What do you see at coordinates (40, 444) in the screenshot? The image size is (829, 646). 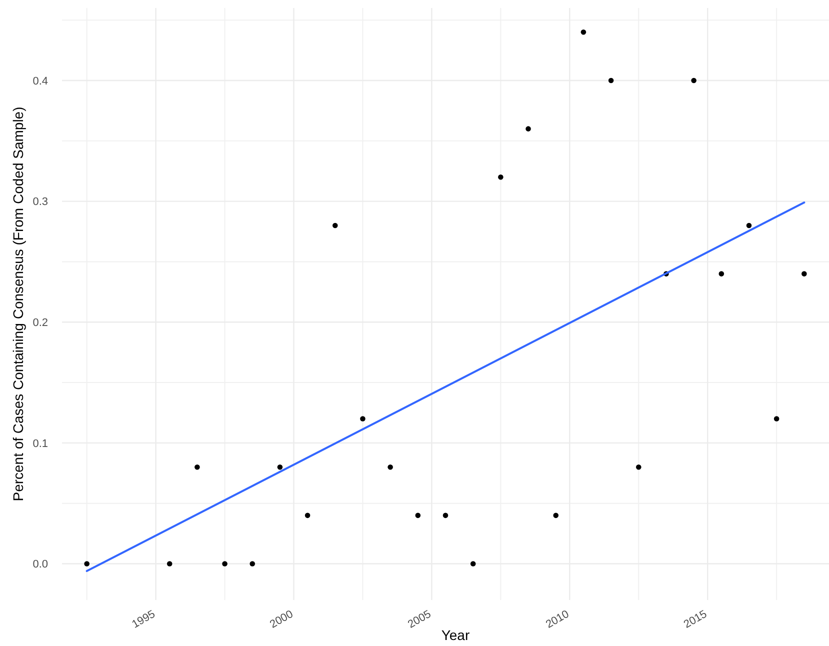 I see `y-tick-label: 0.1` at bounding box center [40, 444].